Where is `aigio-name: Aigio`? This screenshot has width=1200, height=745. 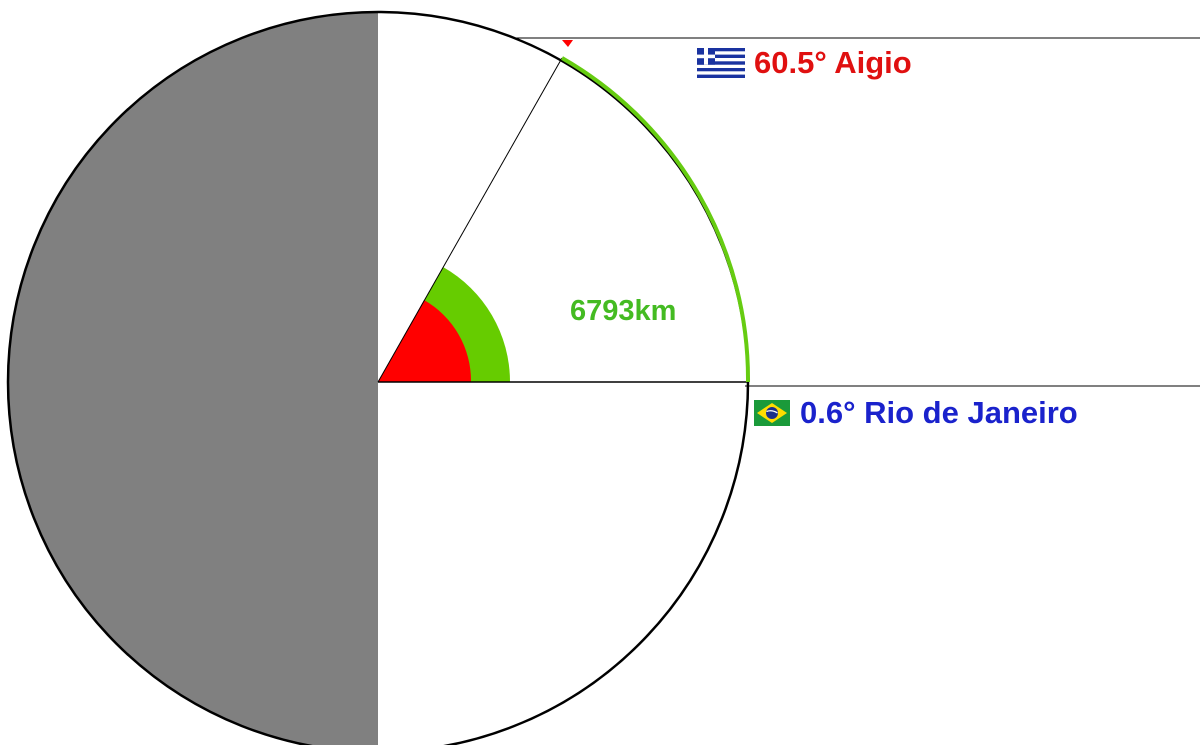 aigio-name: Aigio is located at coordinates (873, 62).